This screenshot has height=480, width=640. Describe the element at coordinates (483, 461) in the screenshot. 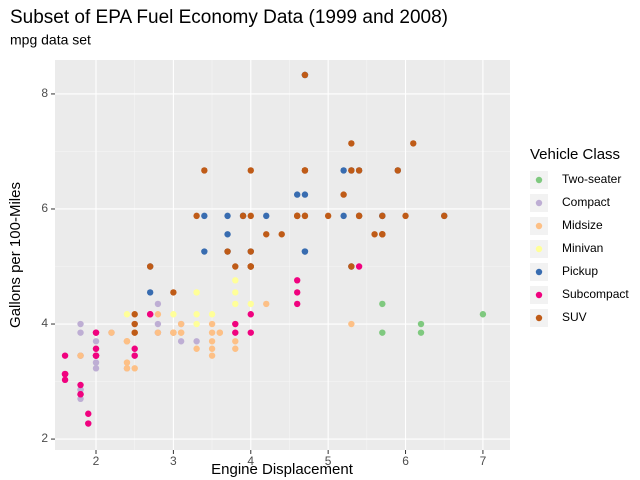

I see `x-tick-label: 7` at that location.